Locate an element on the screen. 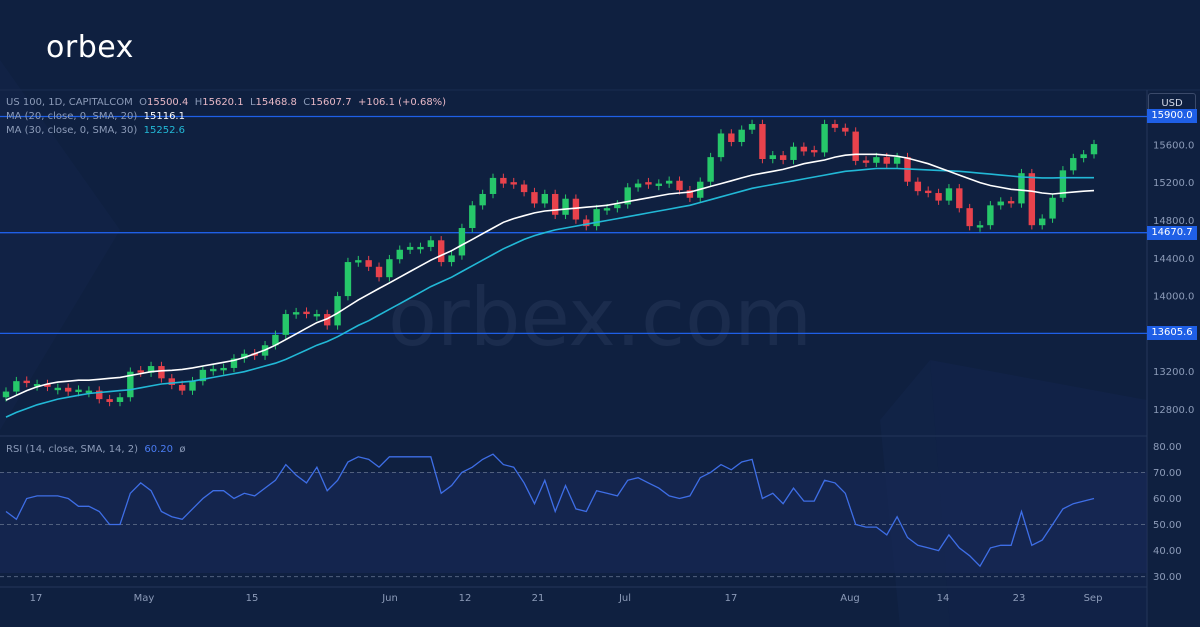 The height and width of the screenshot is (627, 1200). legend-high-label: H is located at coordinates (198, 102).